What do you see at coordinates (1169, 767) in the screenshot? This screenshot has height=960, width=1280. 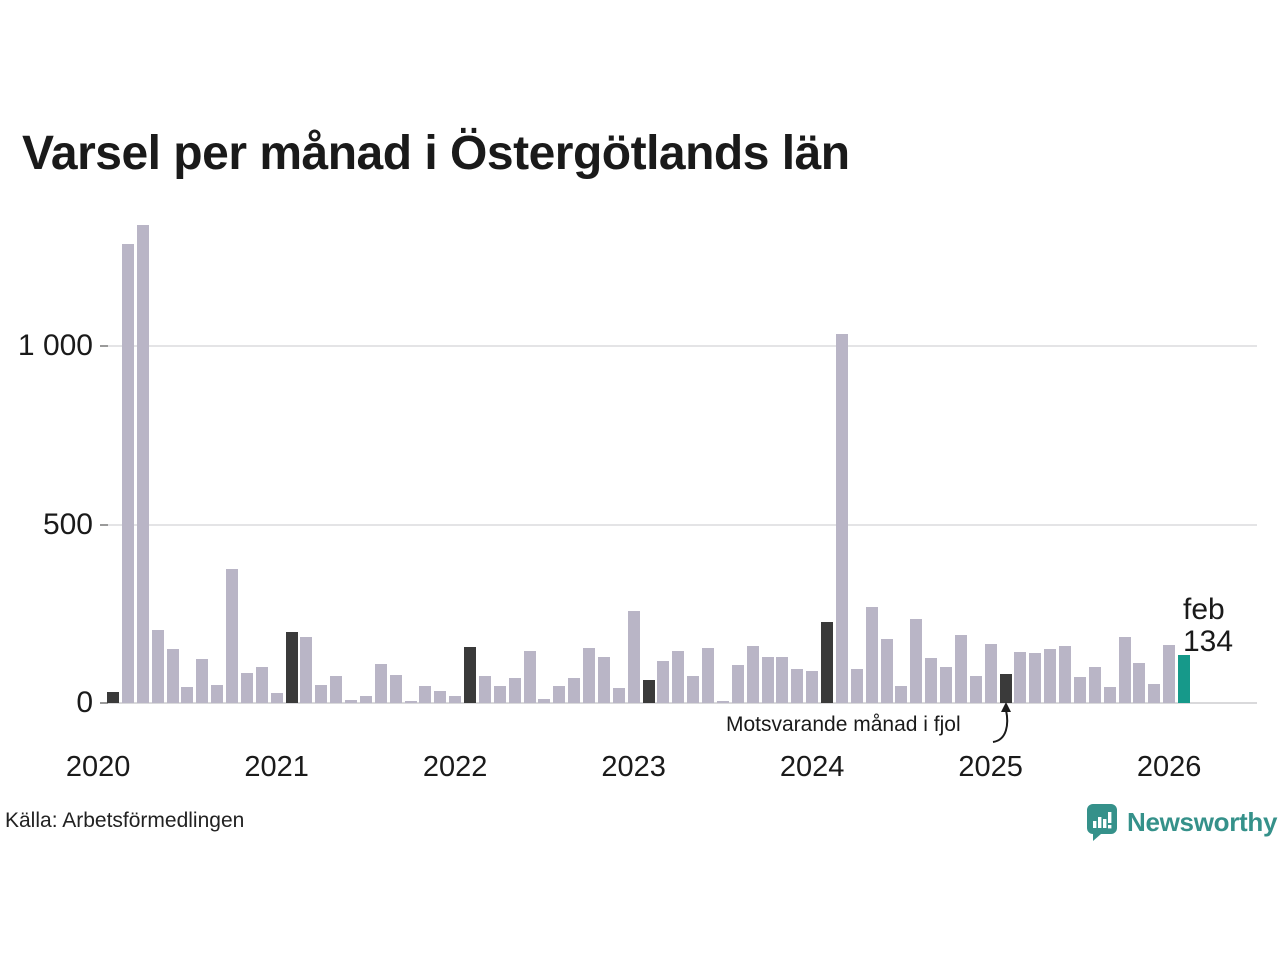 I see `x-axis-label-2026: 2026` at bounding box center [1169, 767].